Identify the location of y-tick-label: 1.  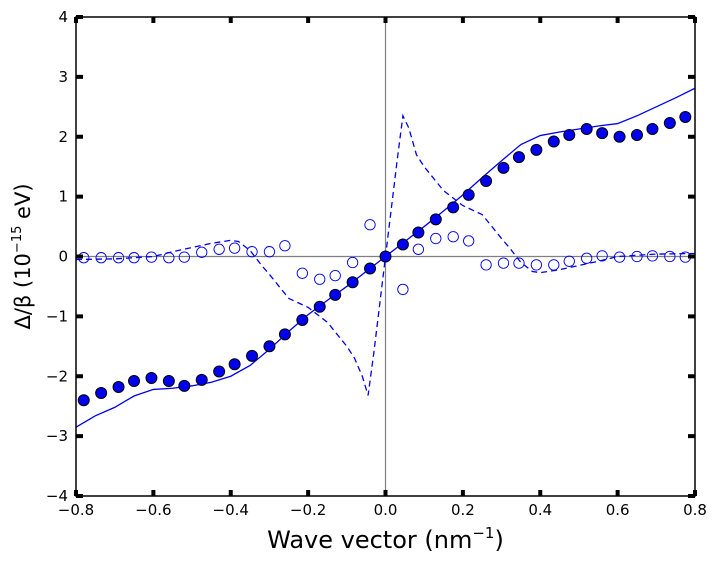
(63, 197).